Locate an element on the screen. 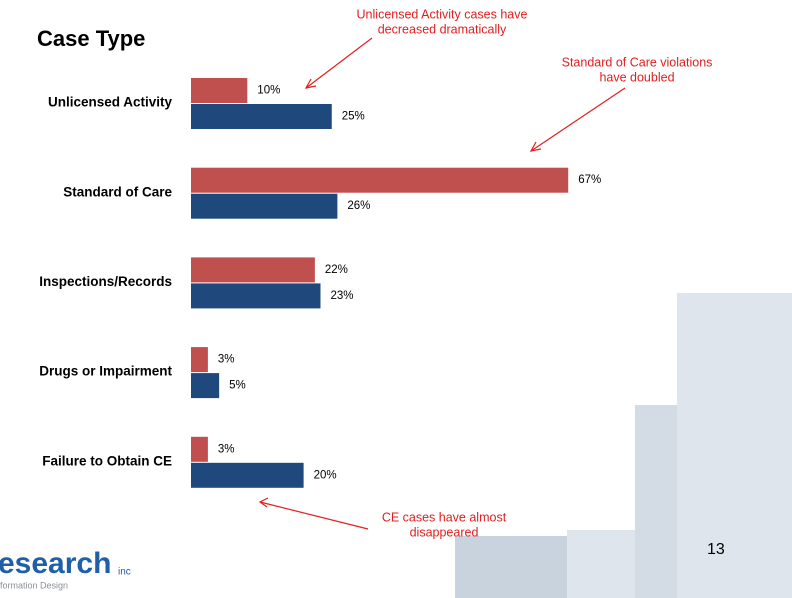 This screenshot has width=792, height=598. value-label: 25% is located at coordinates (353, 117).